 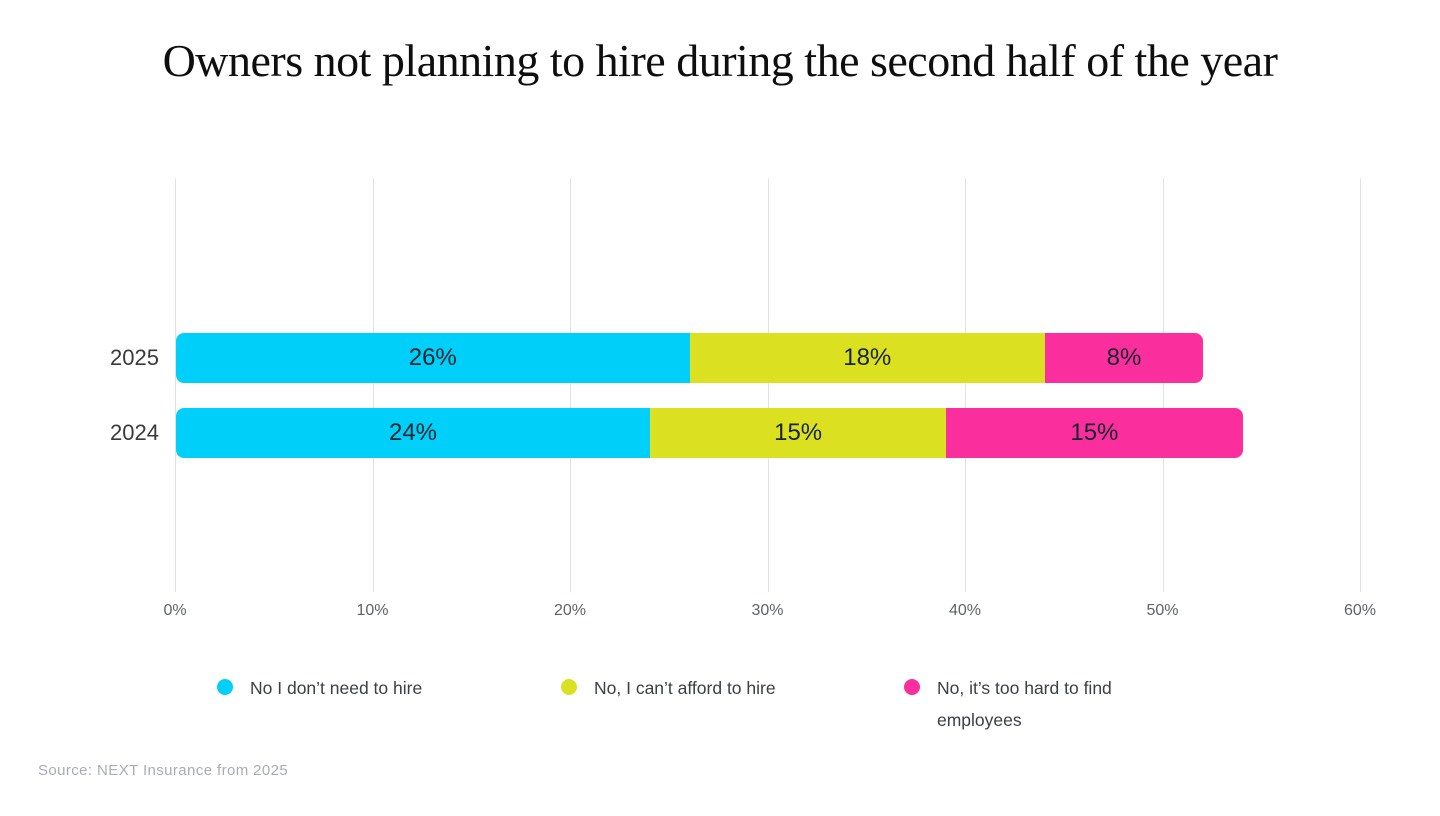 I want to click on value-label: 8%, so click(x=1124, y=357).